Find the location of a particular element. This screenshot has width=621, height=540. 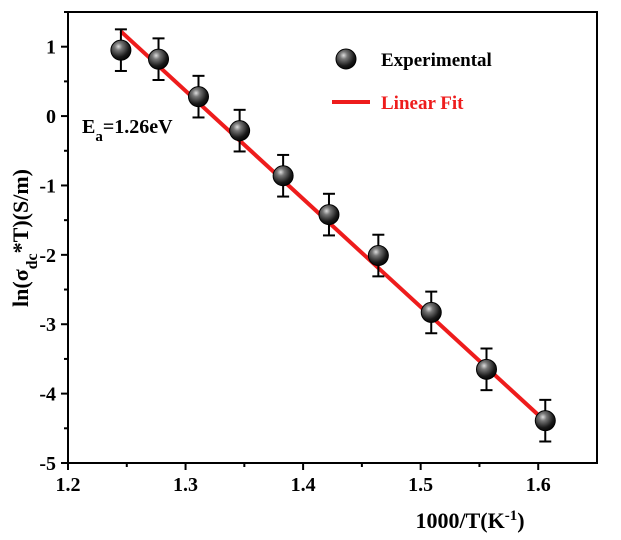

x-tick-label: 1.4 is located at coordinates (303, 485).